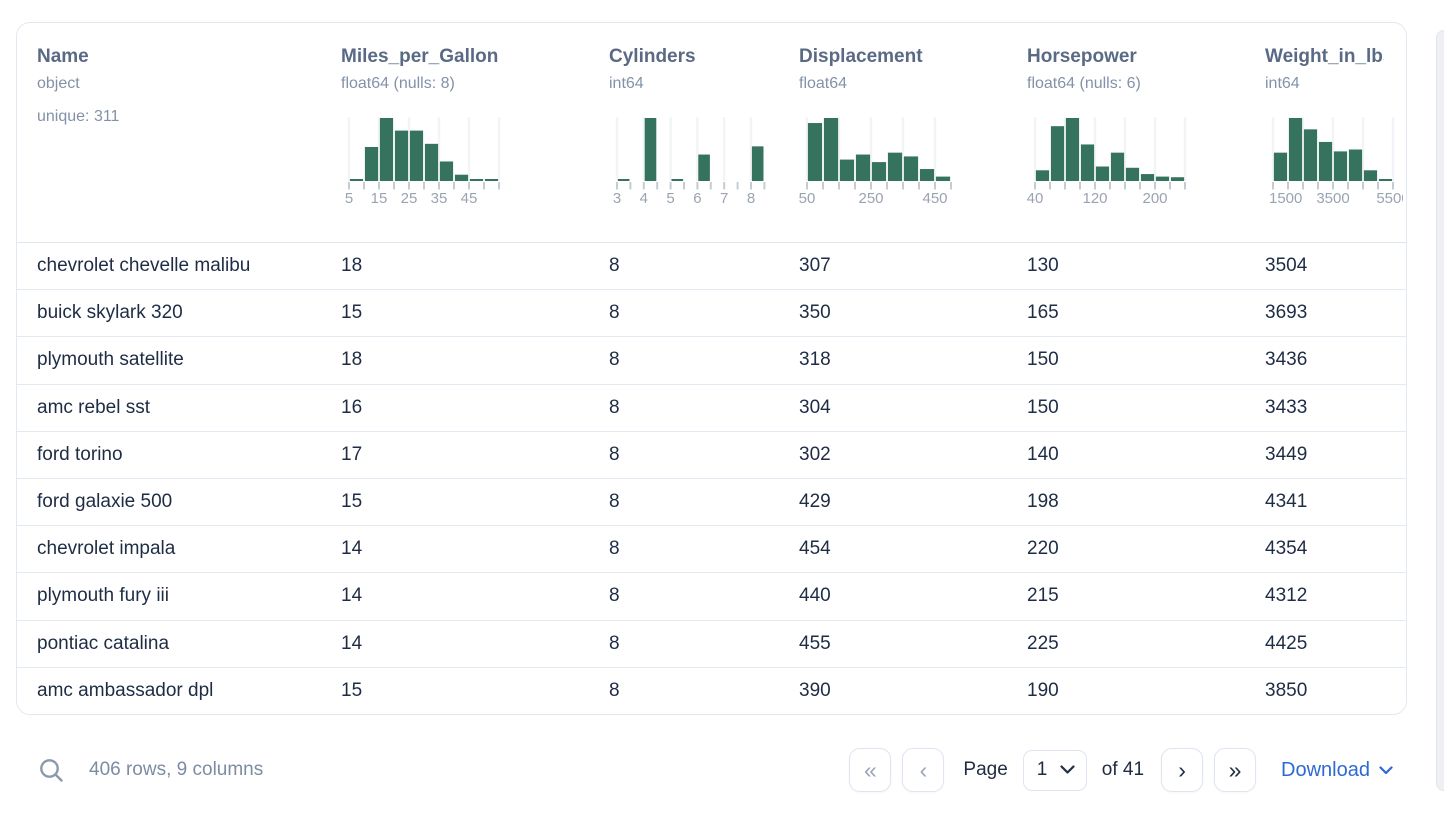  What do you see at coordinates (815, 643) in the screenshot?
I see `table-cell: 455` at bounding box center [815, 643].